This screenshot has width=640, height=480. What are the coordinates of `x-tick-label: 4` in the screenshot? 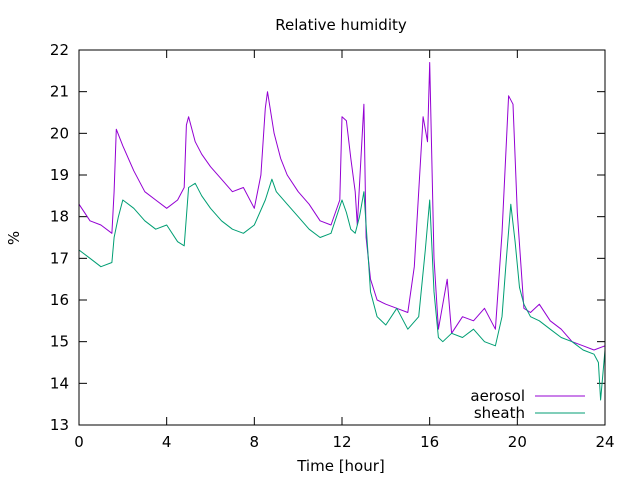 It's located at (167, 442).